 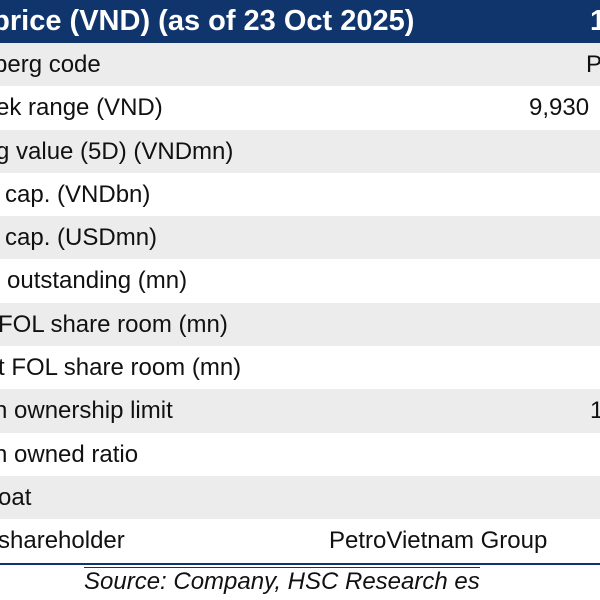 I want to click on table-row: n ownership limit 1, so click(x=300, y=411).